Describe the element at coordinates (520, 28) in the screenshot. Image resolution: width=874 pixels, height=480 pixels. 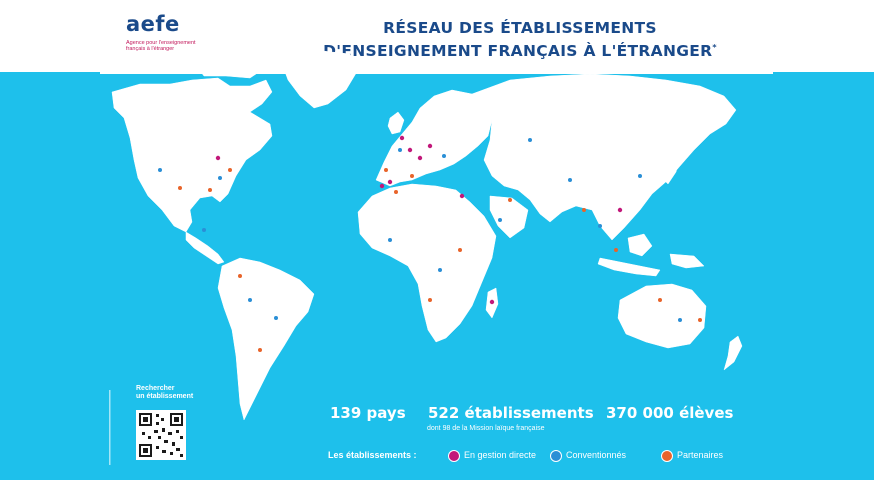
I see `map-title-line1: RÉSEAU DES ÉTABLISSEMENTS` at that location.